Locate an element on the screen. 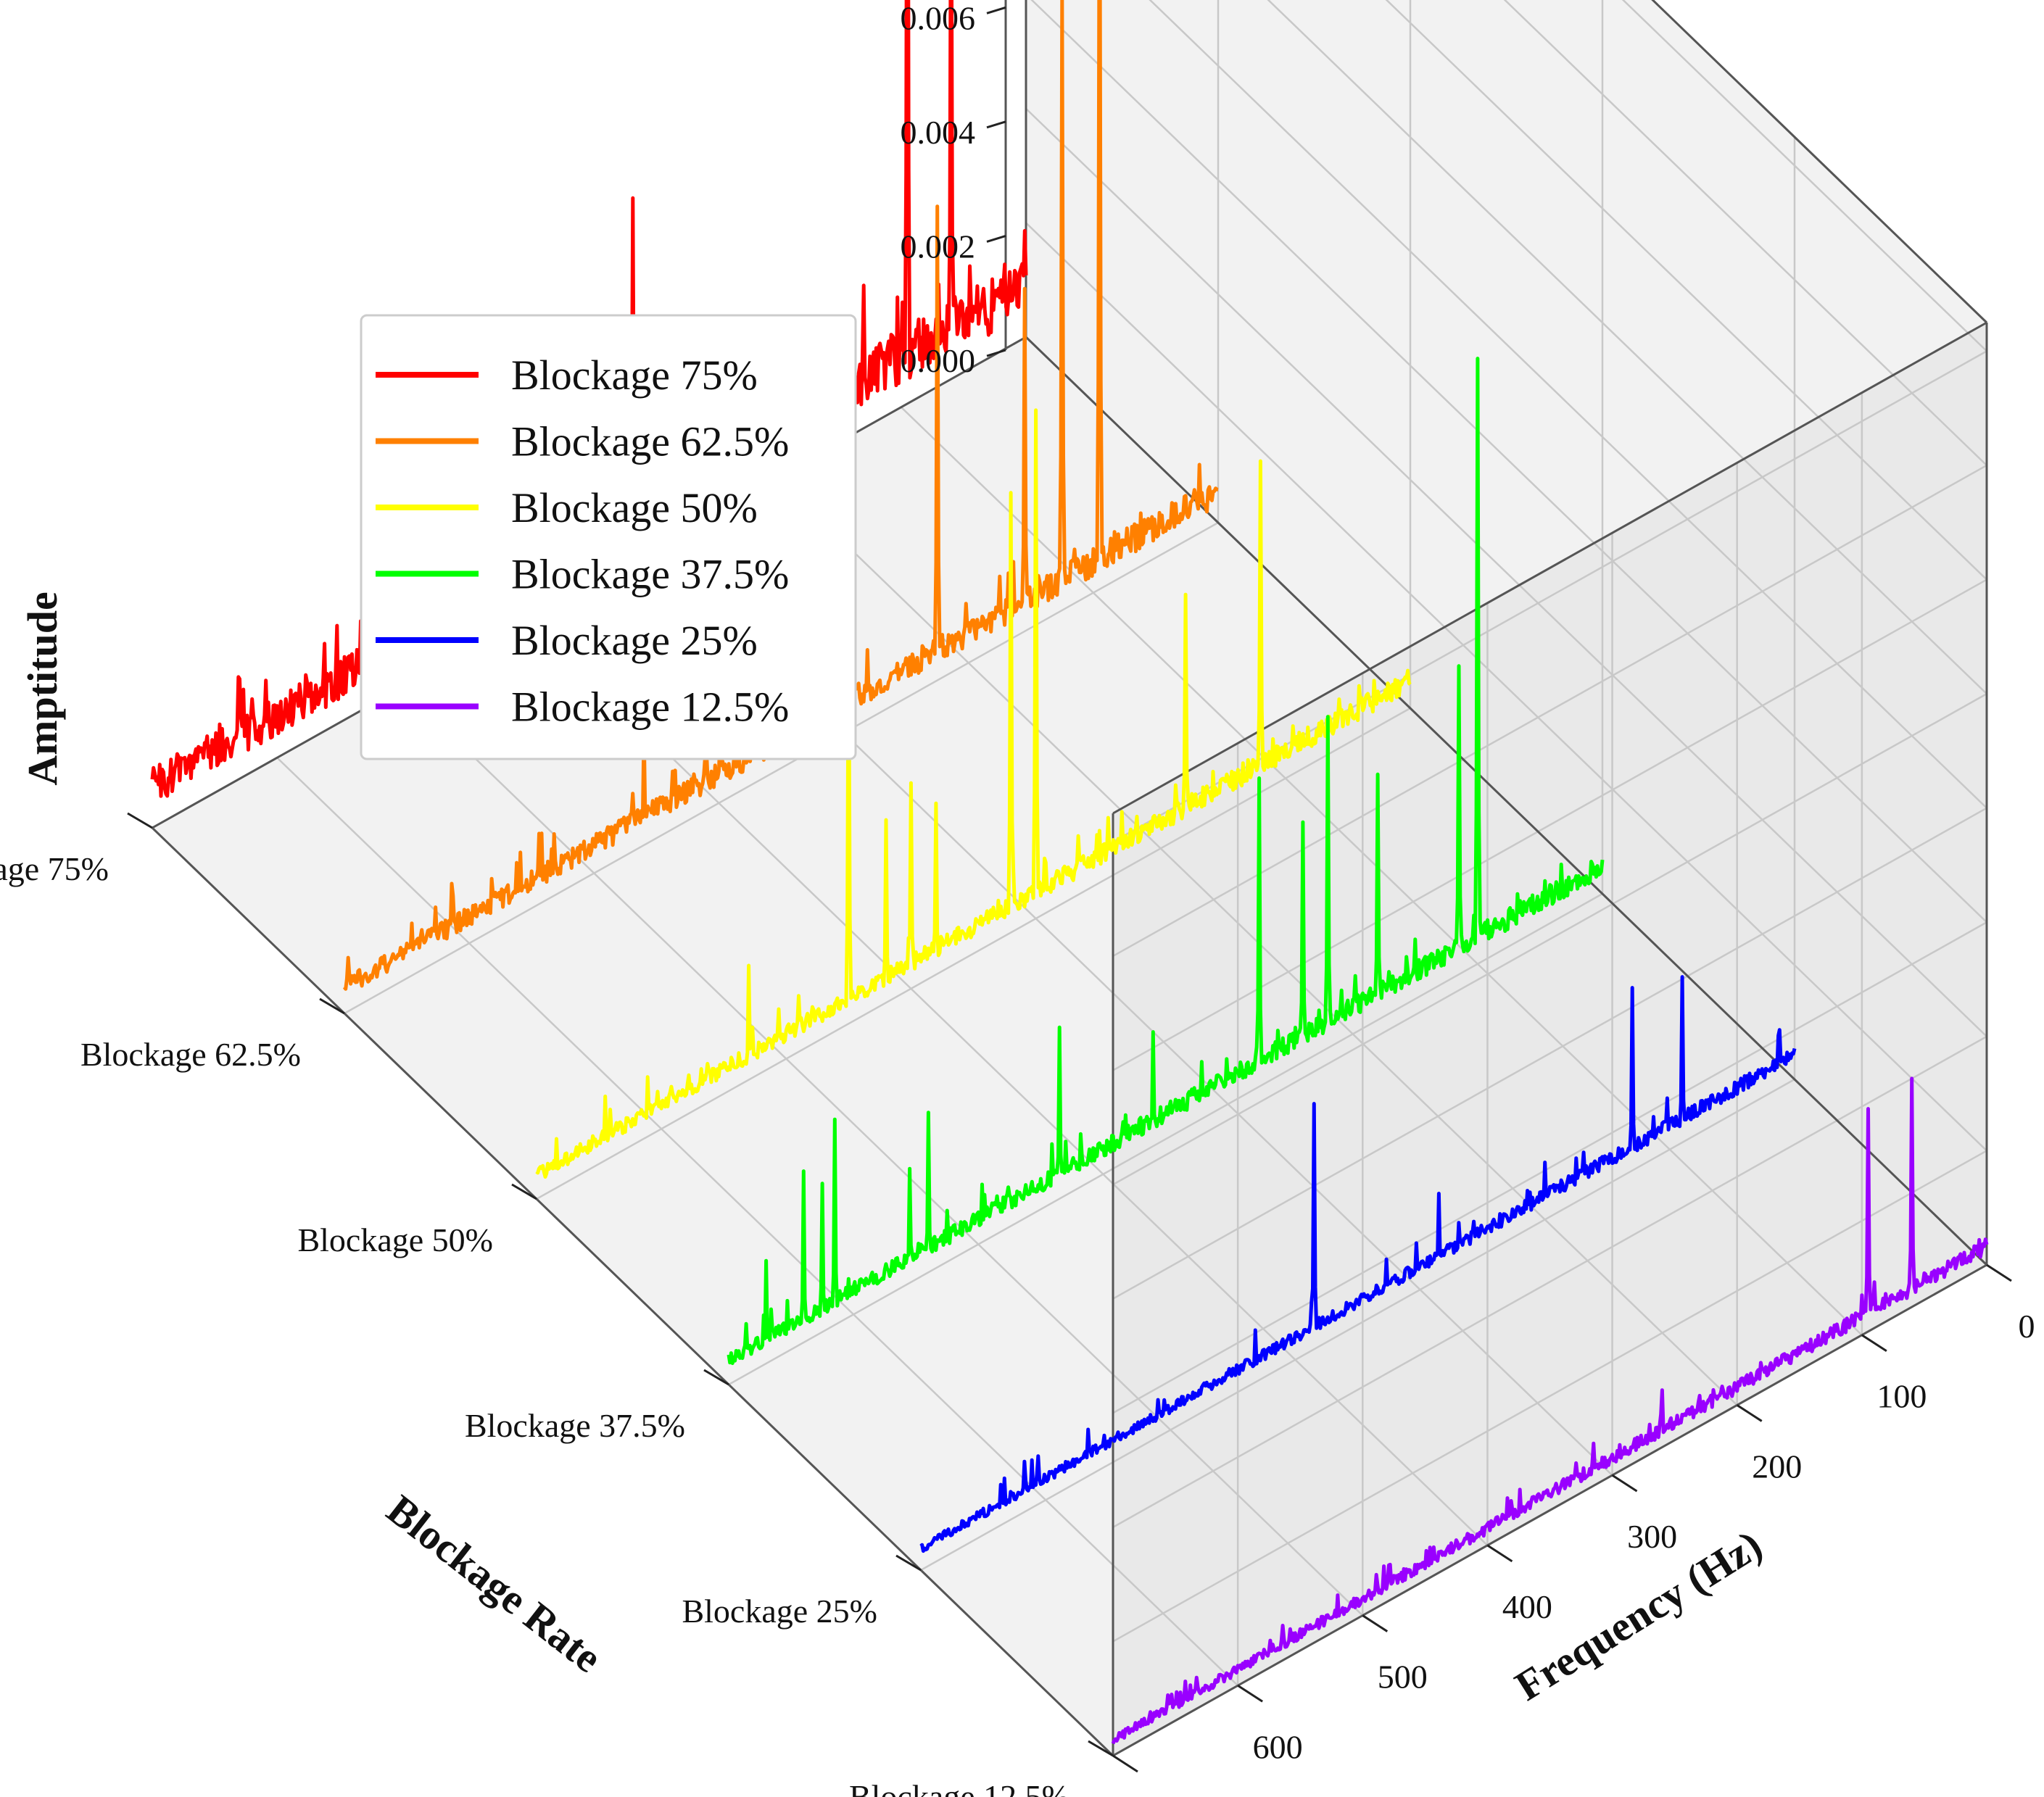  series-line is located at coordinates (1358, 1264).